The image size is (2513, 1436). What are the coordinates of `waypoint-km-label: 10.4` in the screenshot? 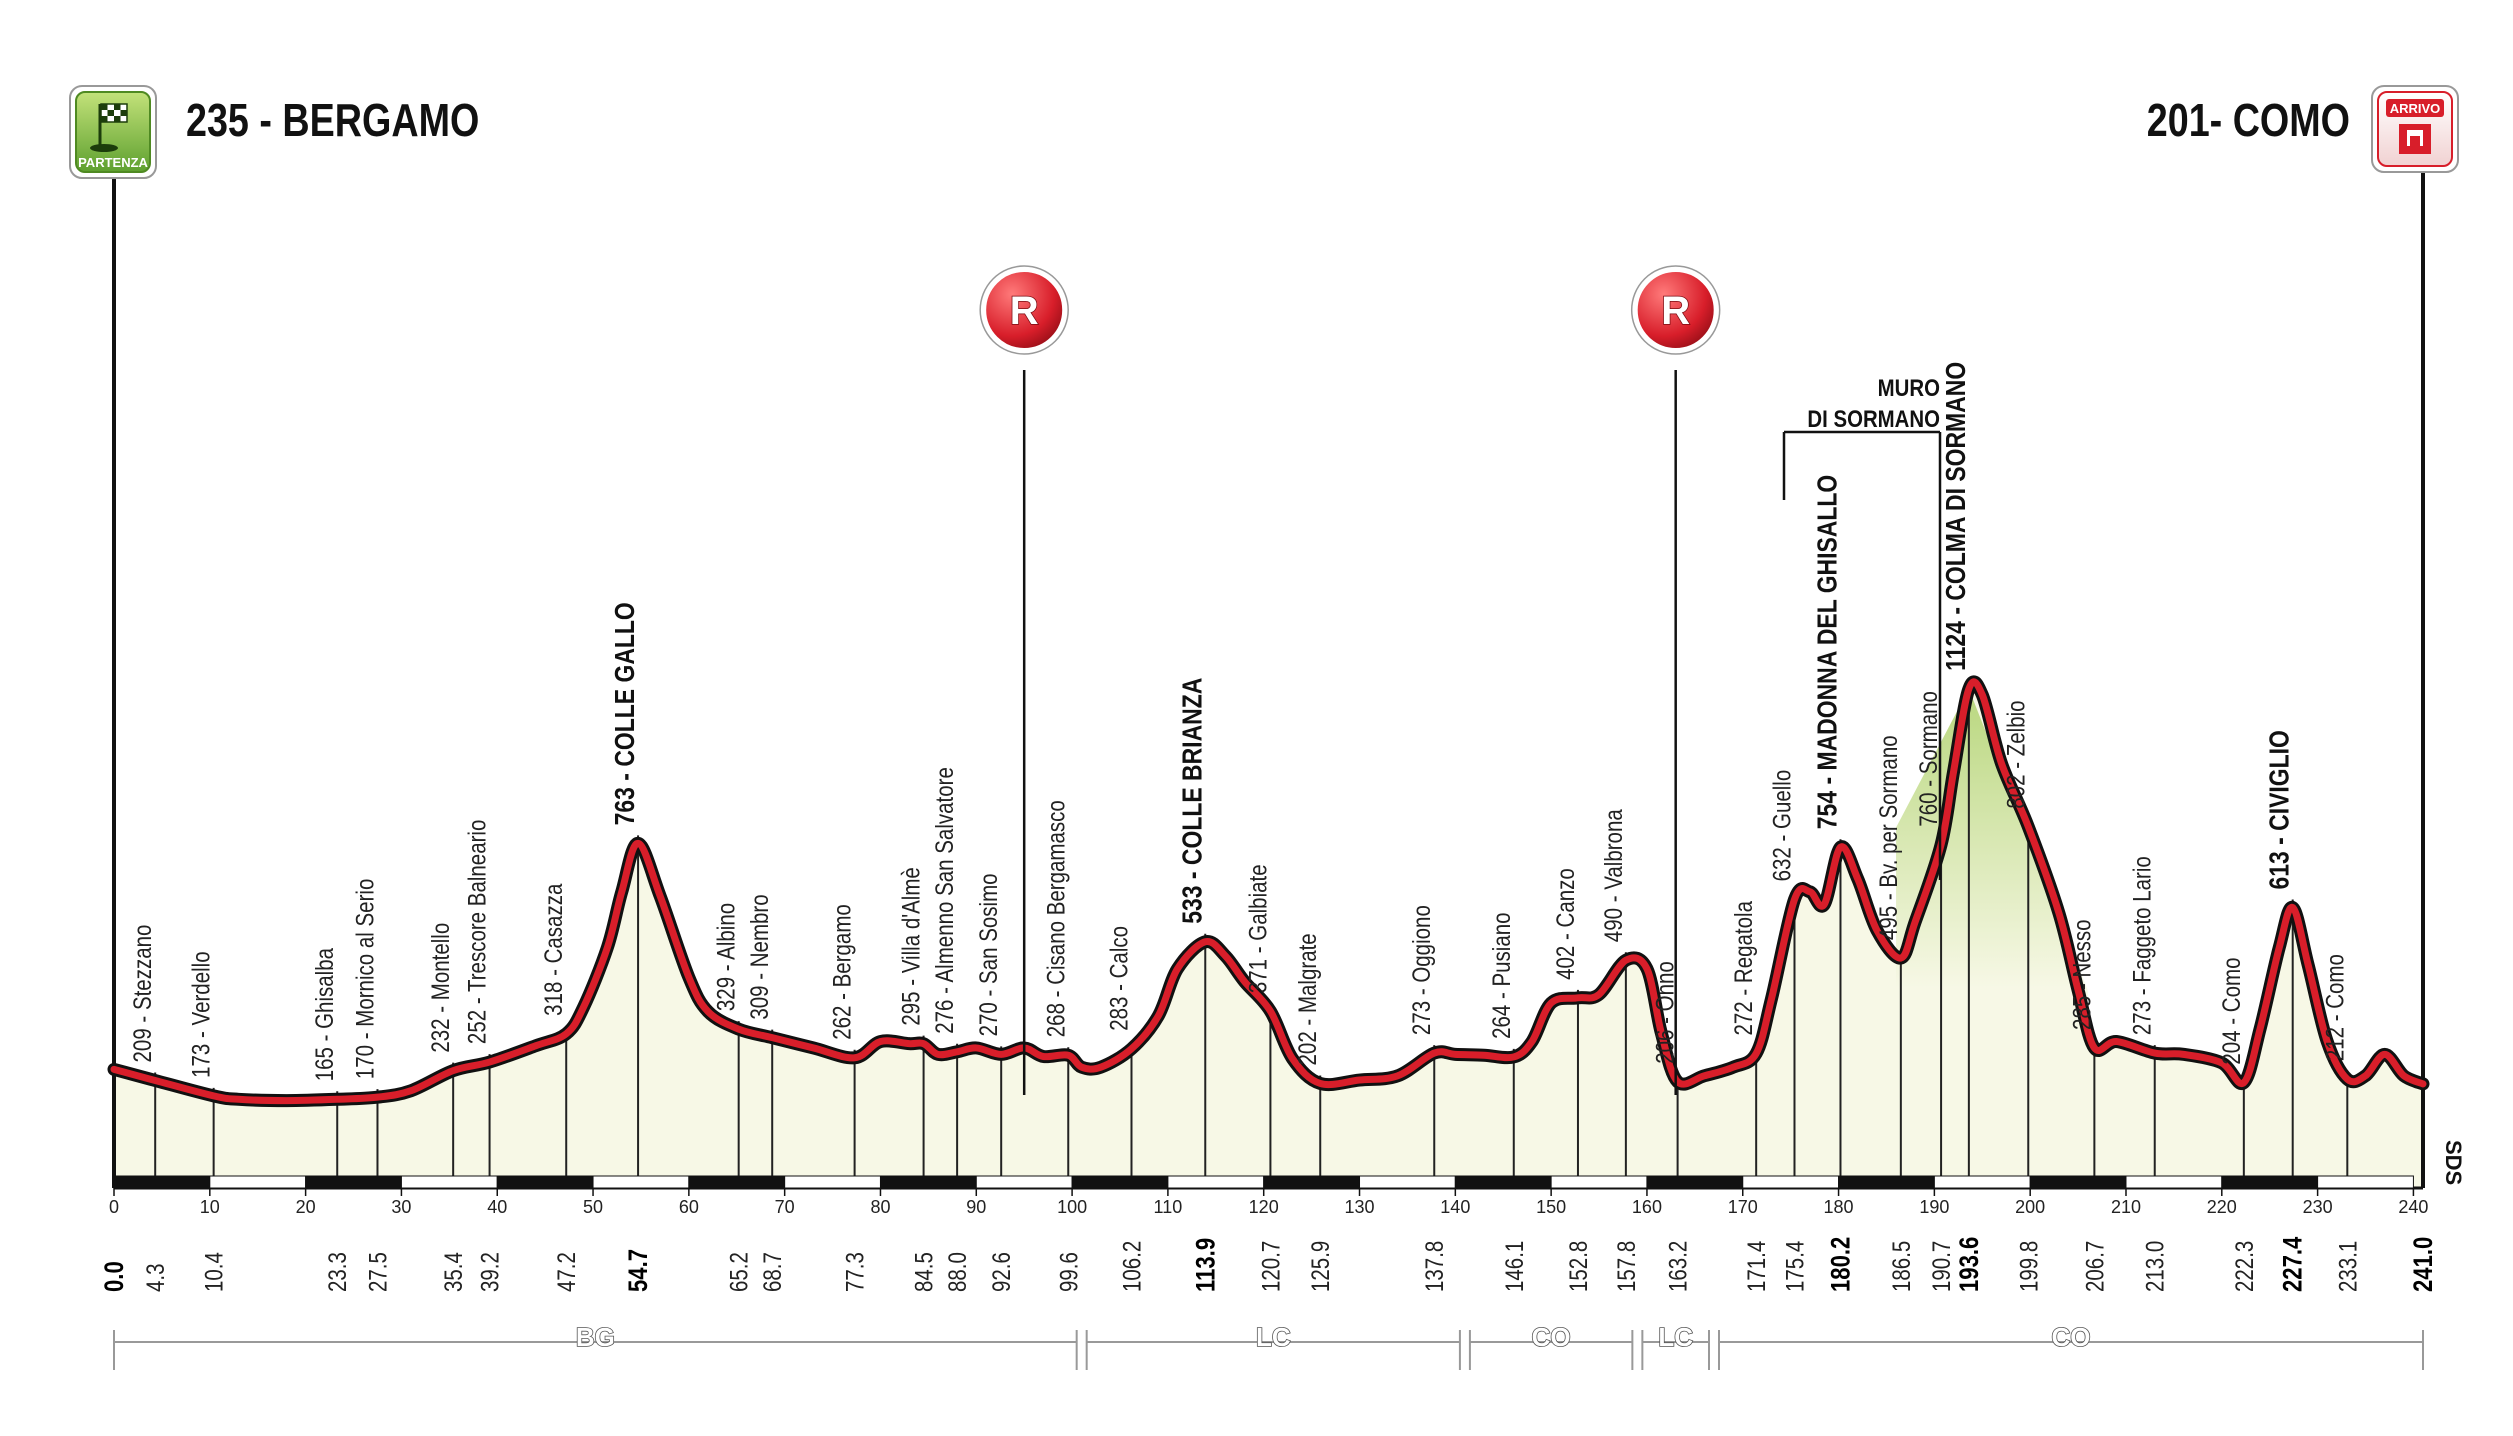 It's located at (214, 1272).